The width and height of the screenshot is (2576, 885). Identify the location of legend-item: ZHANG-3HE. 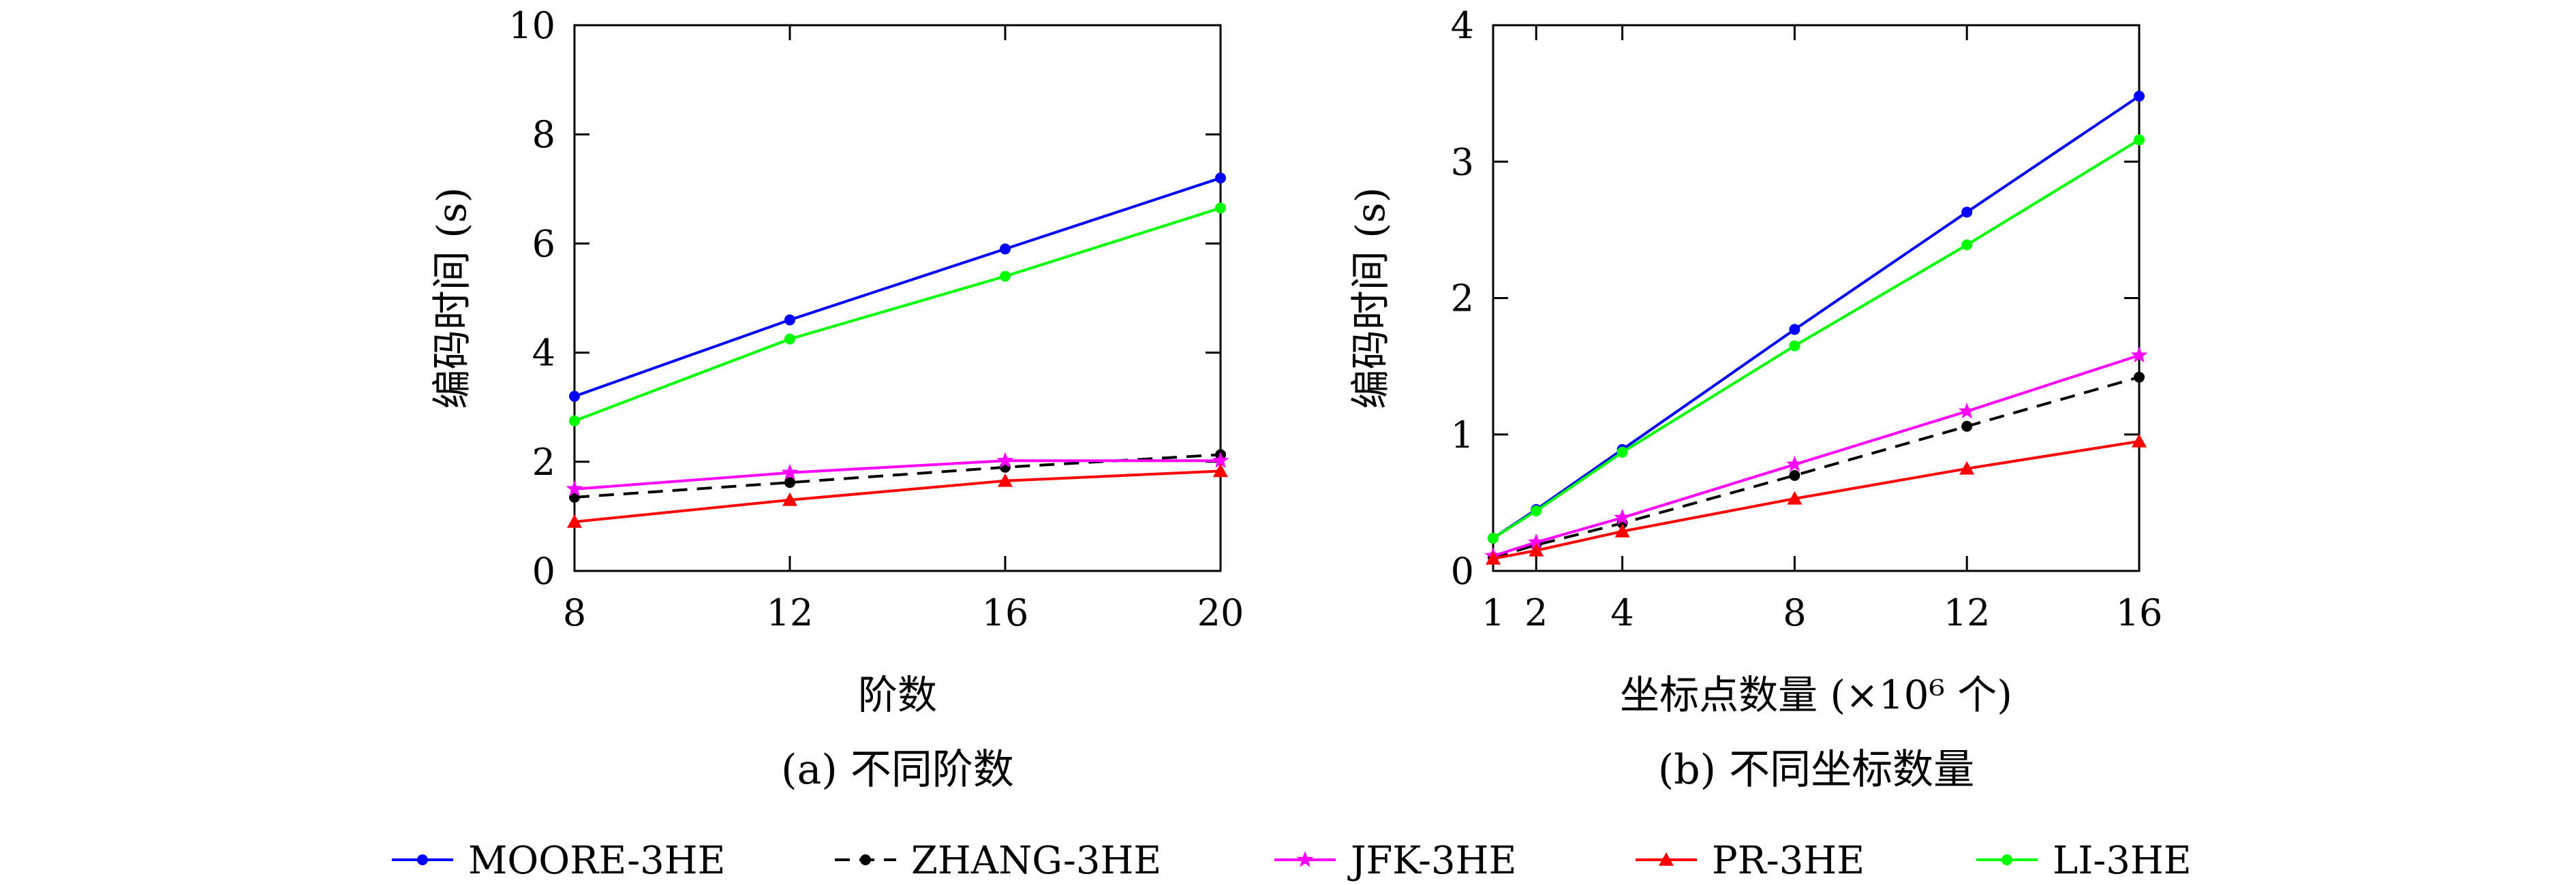
(998, 861).